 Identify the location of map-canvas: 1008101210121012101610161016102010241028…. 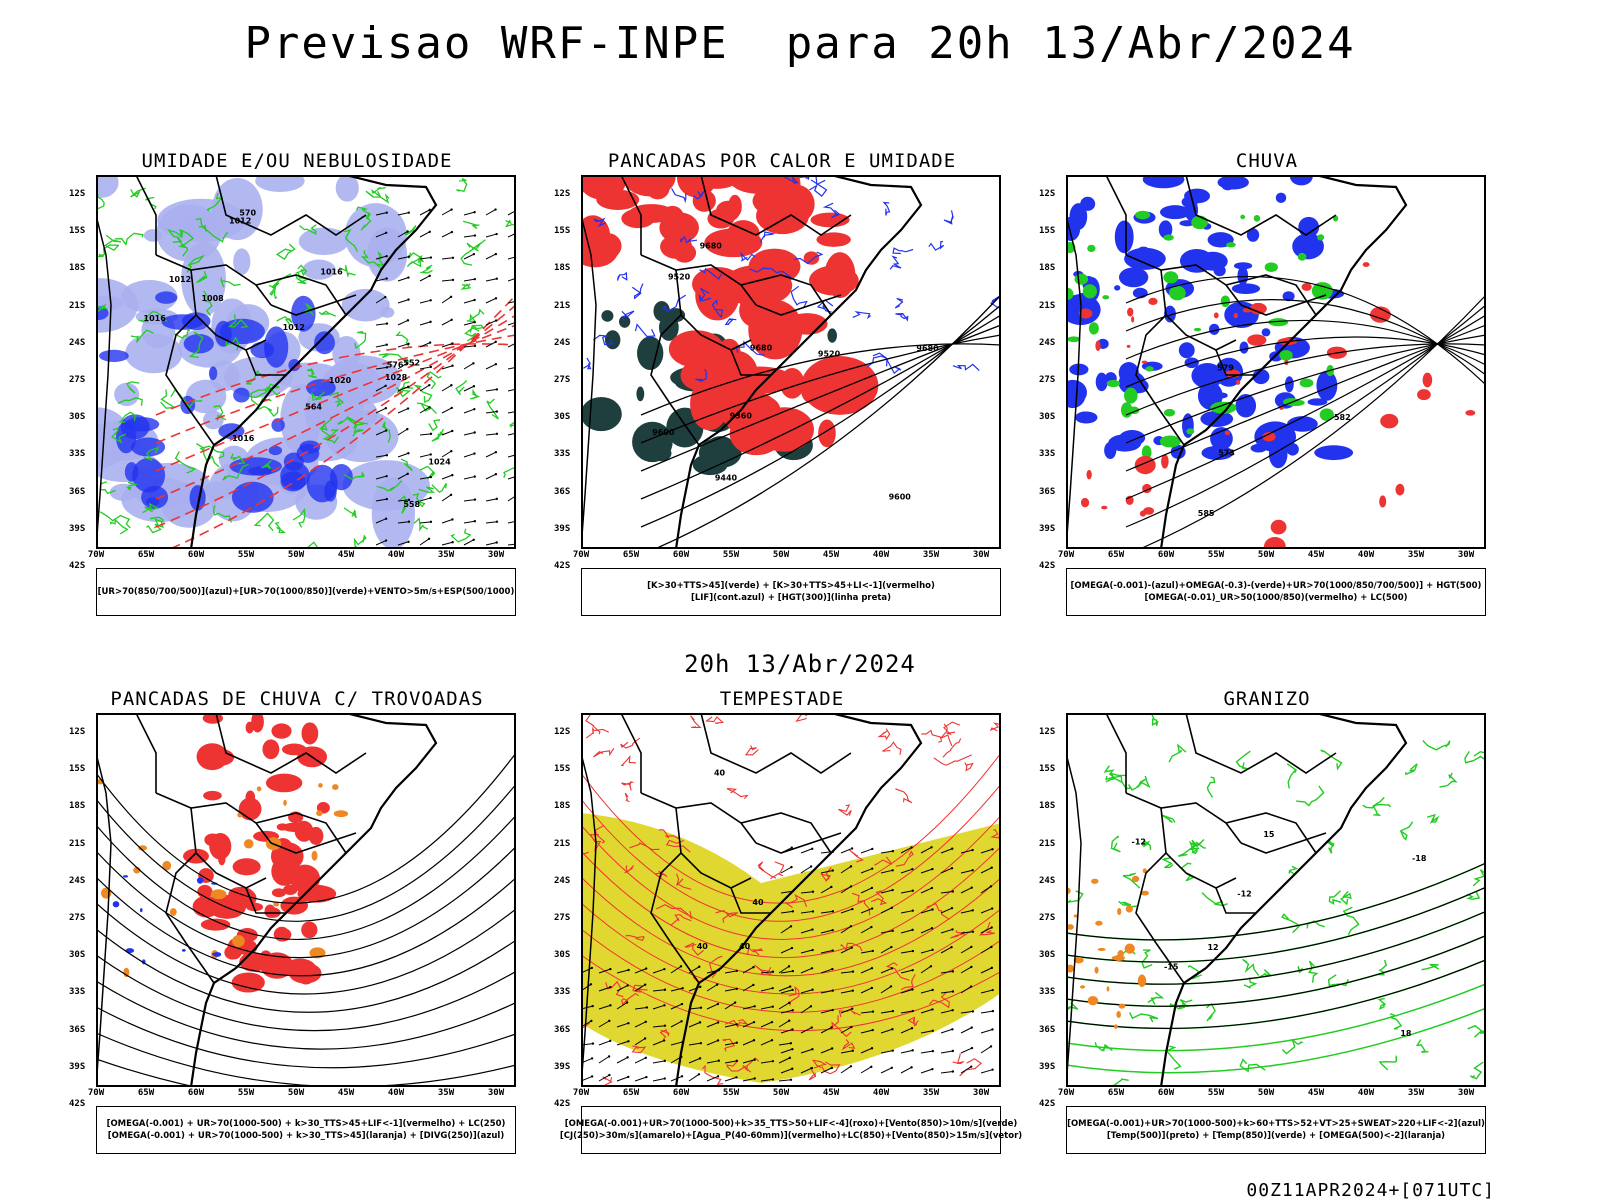
(306, 362).